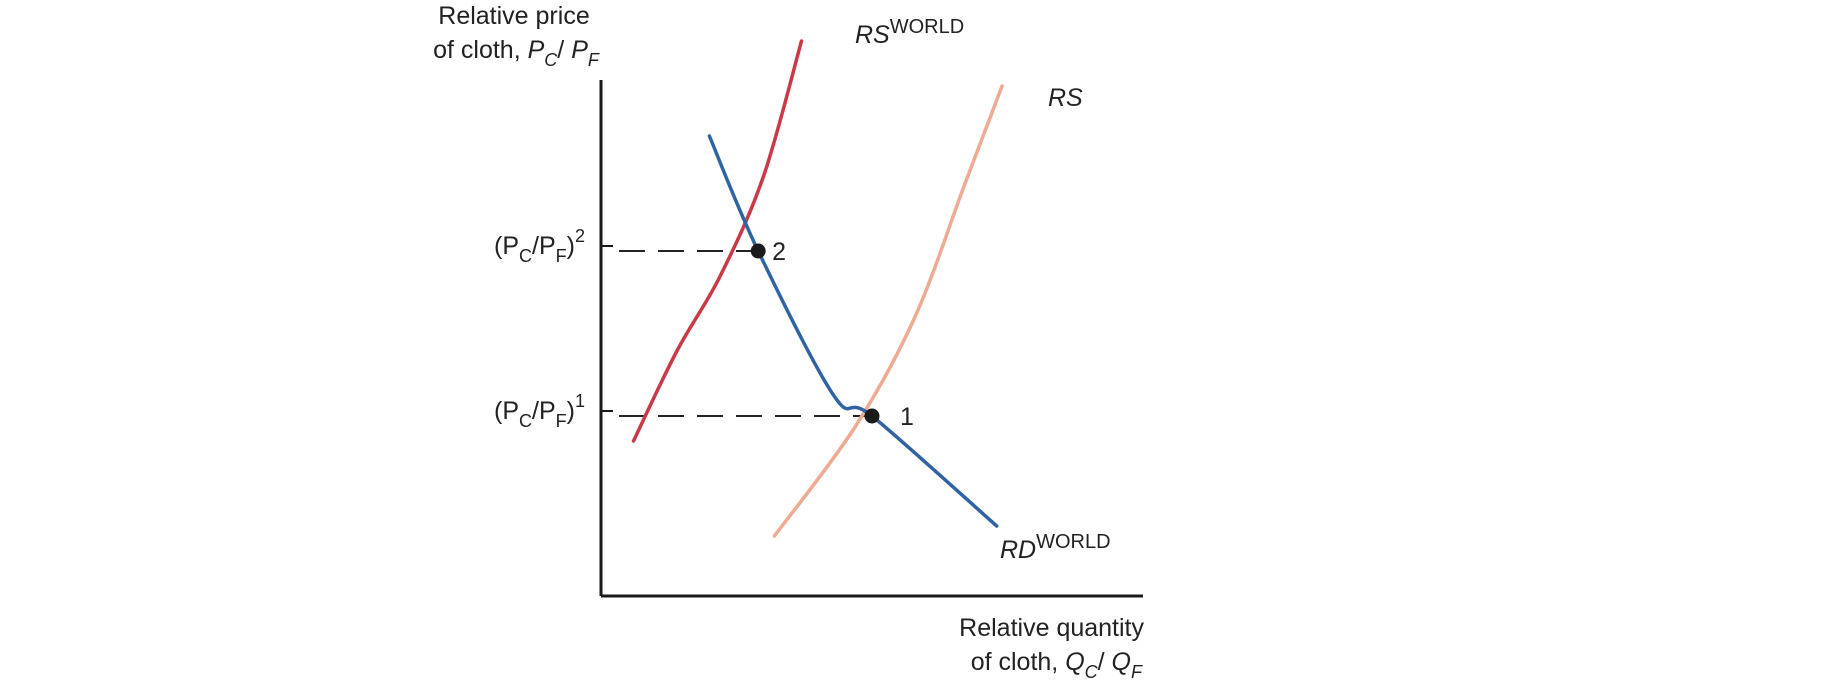 The image size is (1844, 696). Describe the element at coordinates (1055, 547) in the screenshot. I see `rd-world-label: RDWORLD` at that location.